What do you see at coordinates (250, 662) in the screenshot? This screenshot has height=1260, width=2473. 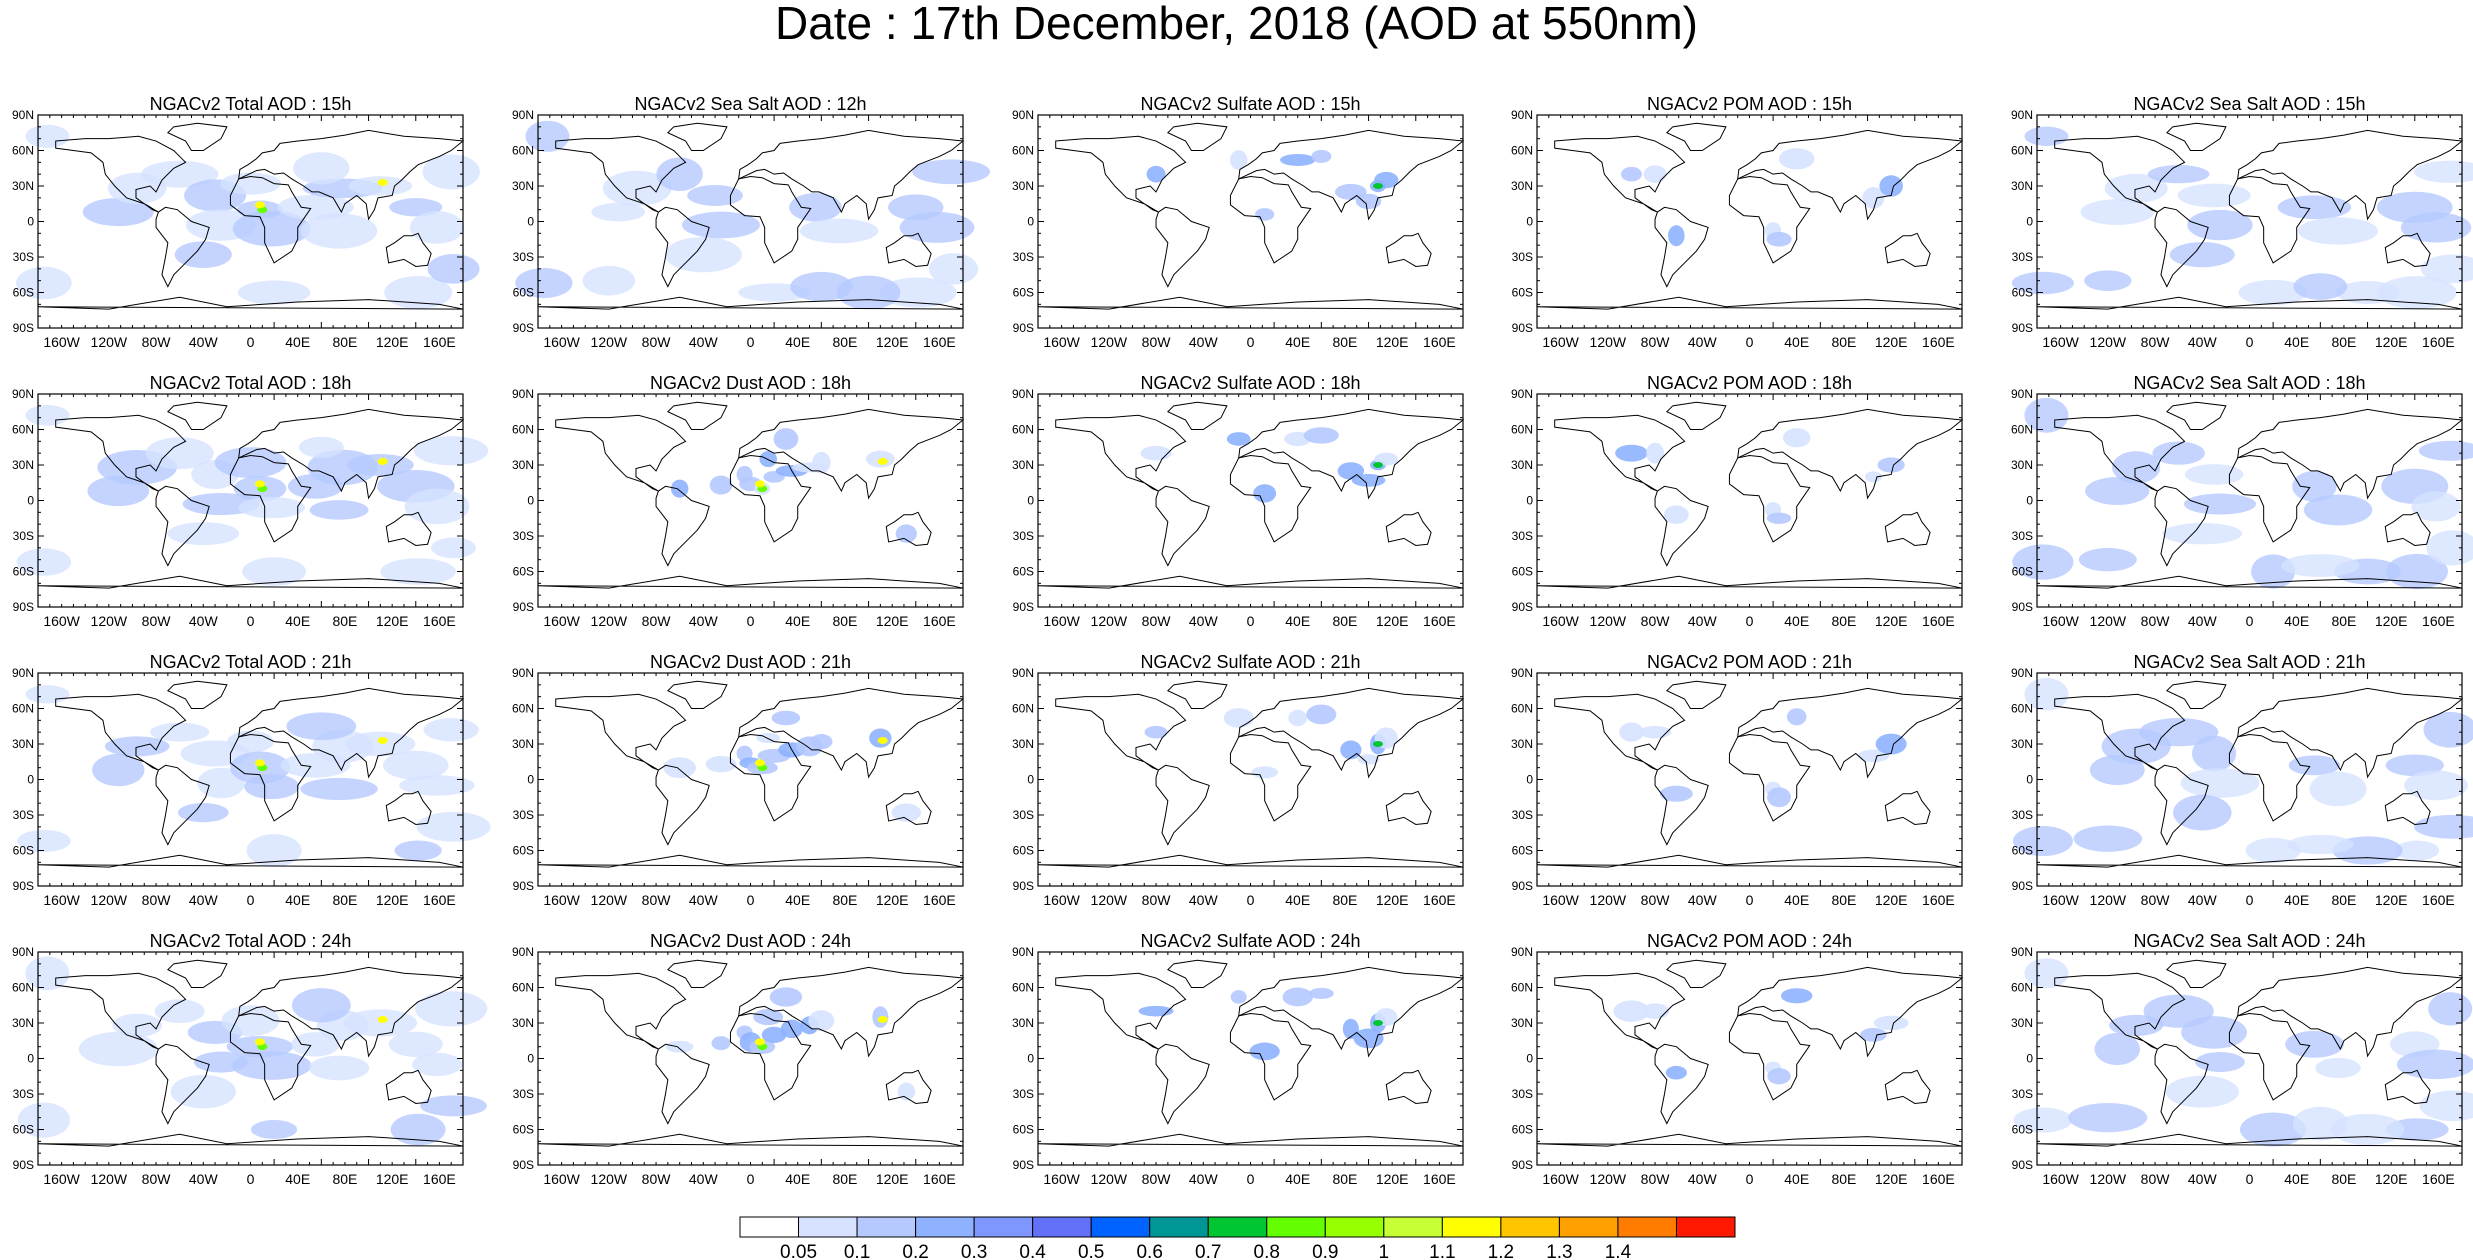 I see `panel-title: NGACv2 Total AOD : 21h` at bounding box center [250, 662].